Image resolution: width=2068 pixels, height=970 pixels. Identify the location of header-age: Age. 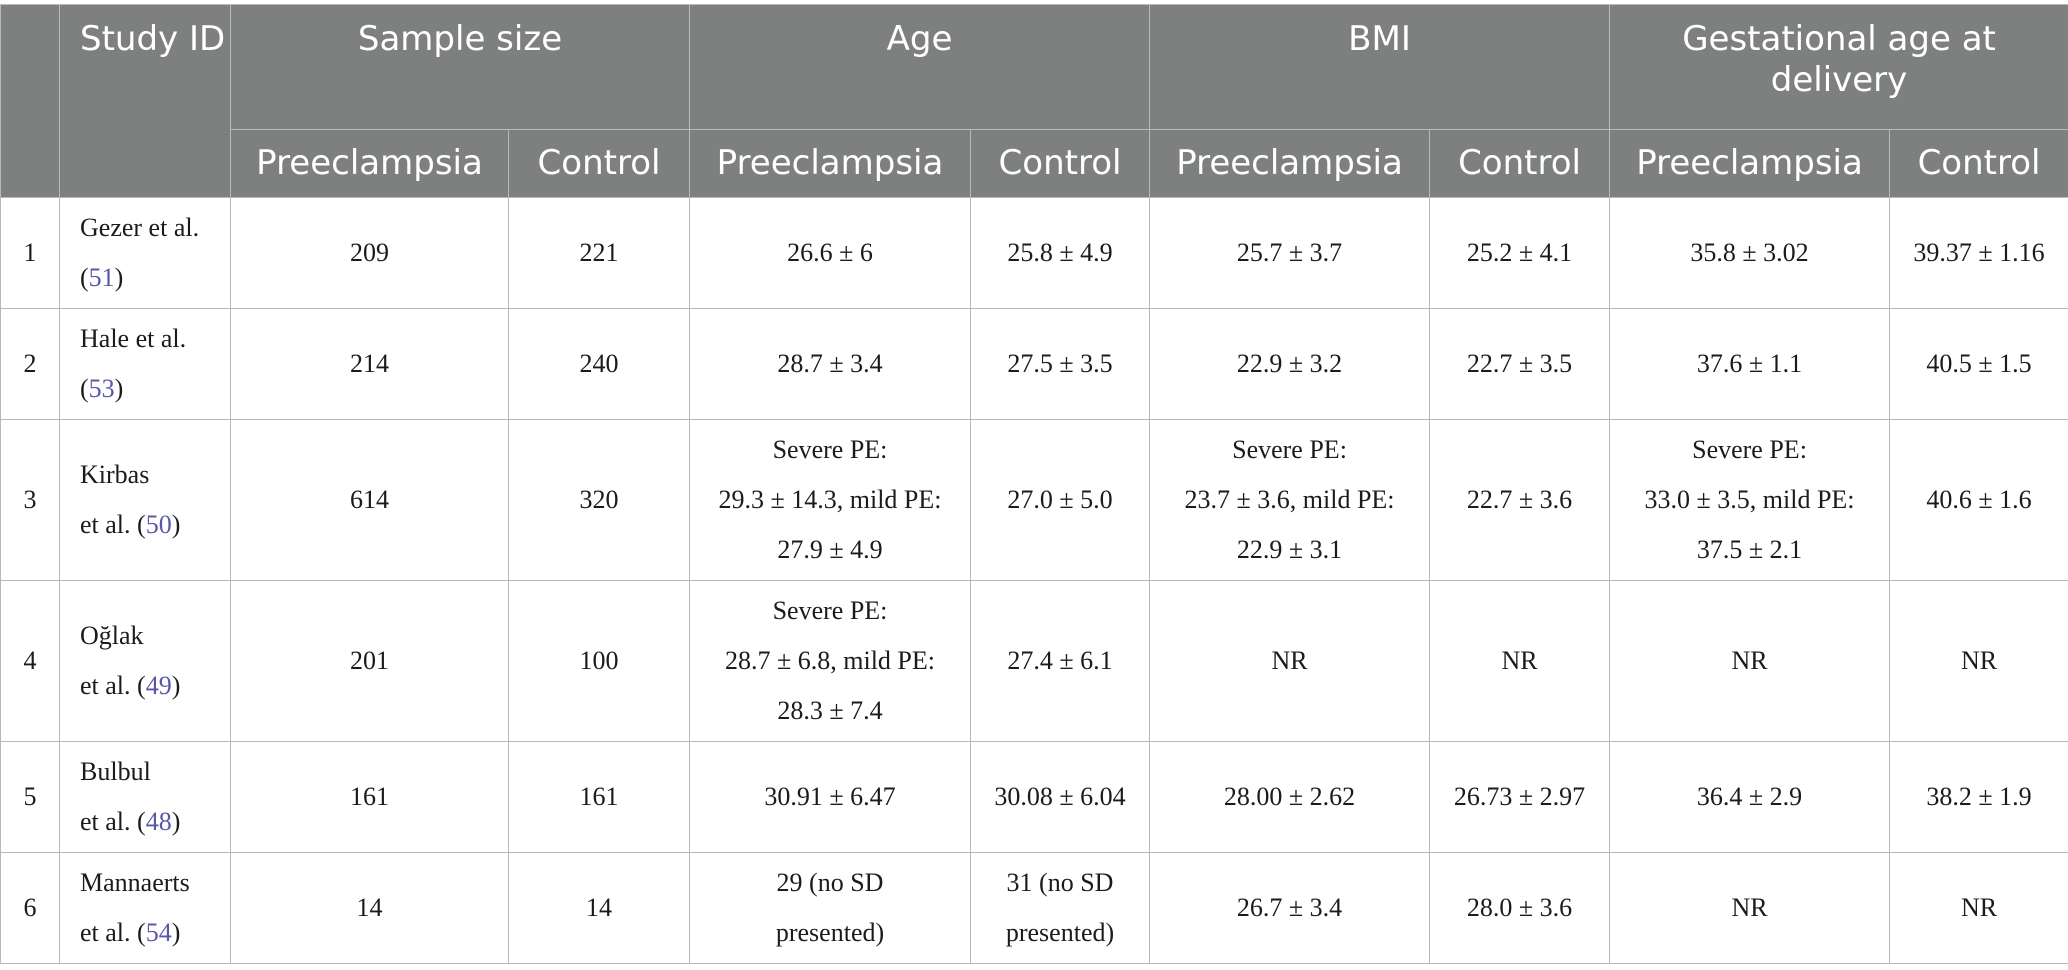
(919, 67).